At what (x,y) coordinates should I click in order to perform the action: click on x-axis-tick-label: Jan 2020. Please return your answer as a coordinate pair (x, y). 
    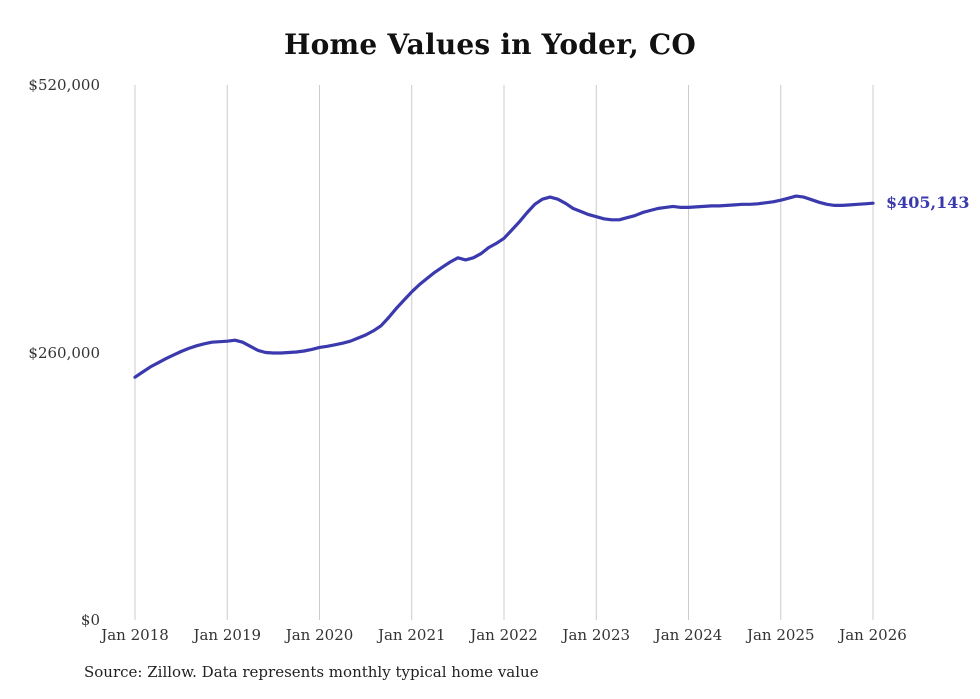
    Looking at the image, I should click on (319, 635).